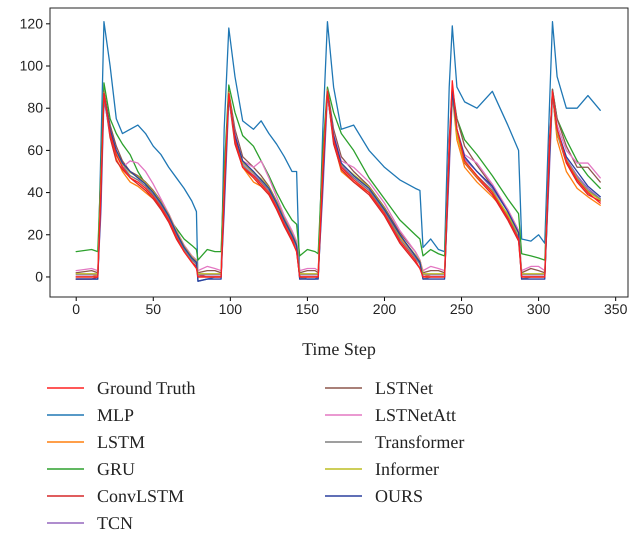 This screenshot has width=638, height=536. What do you see at coordinates (308, 308) in the screenshot?
I see `x-tick-label: 150` at bounding box center [308, 308].